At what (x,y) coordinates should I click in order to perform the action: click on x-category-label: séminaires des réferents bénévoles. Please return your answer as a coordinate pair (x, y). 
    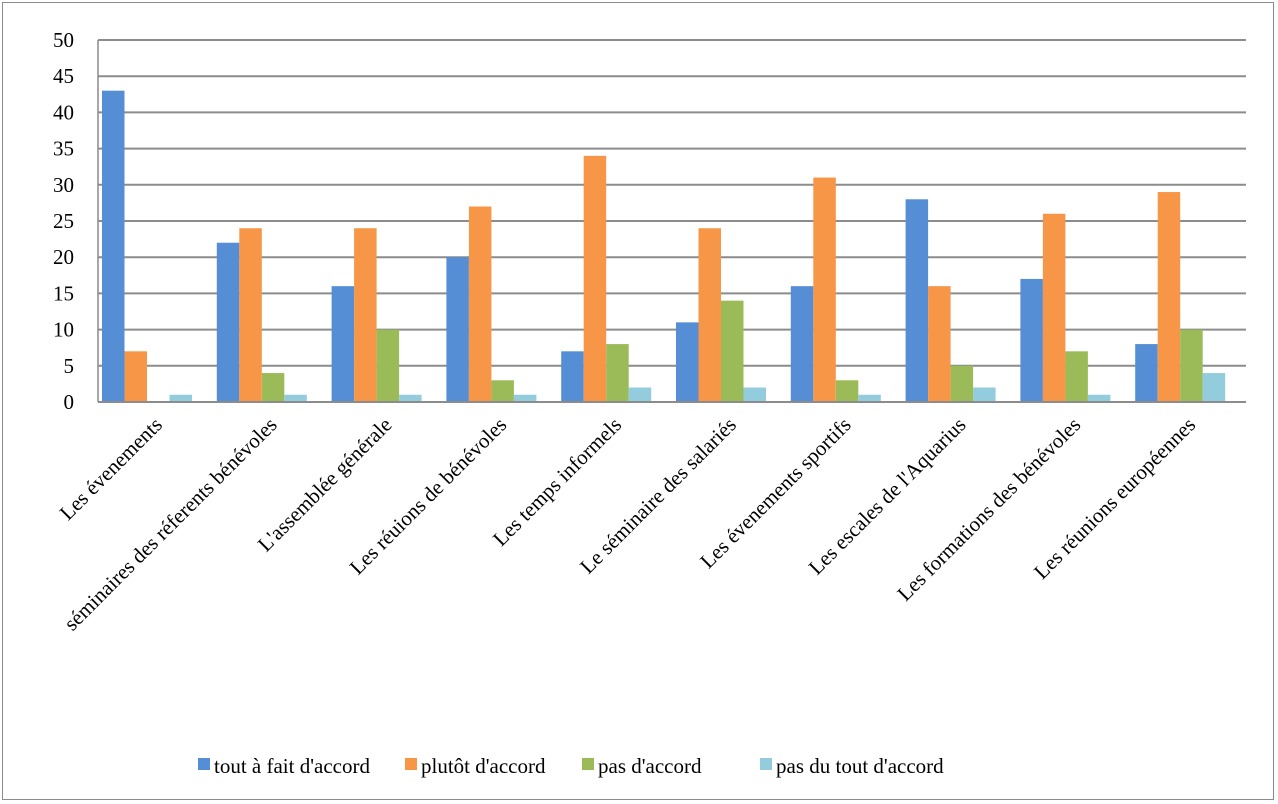
    Looking at the image, I should click on (170, 524).